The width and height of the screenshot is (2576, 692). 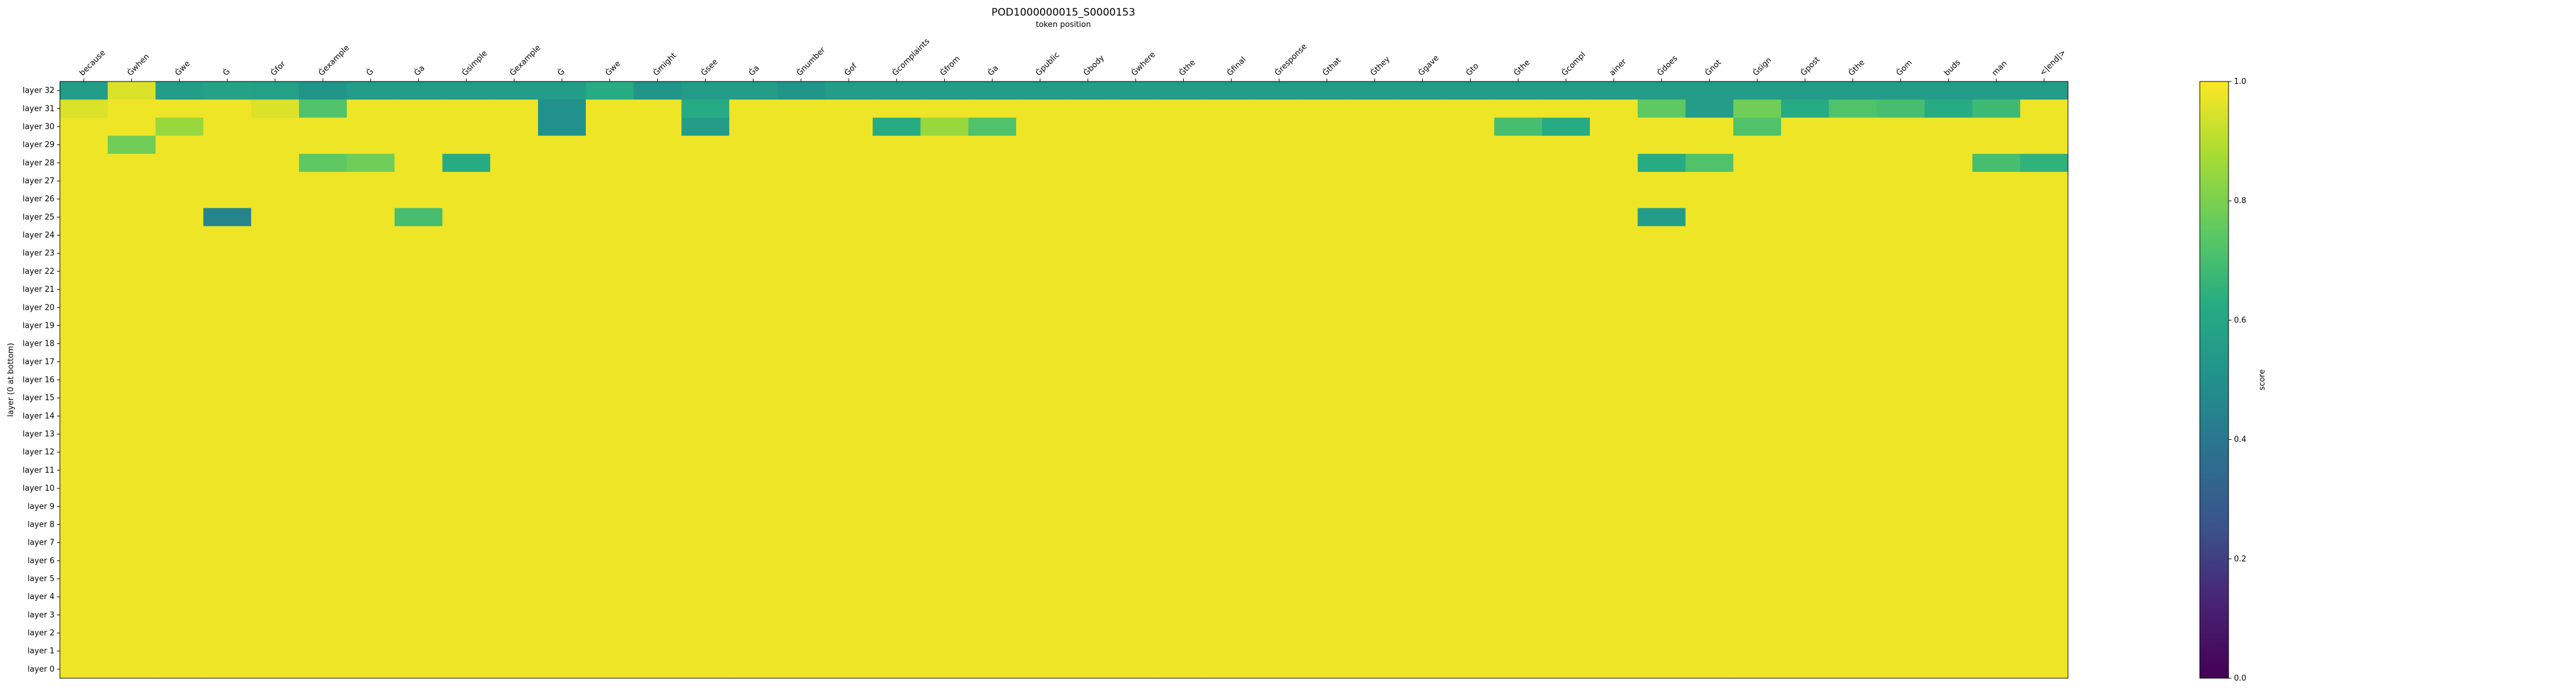 What do you see at coordinates (2262, 380) in the screenshot?
I see `colorbar-label: score` at bounding box center [2262, 380].